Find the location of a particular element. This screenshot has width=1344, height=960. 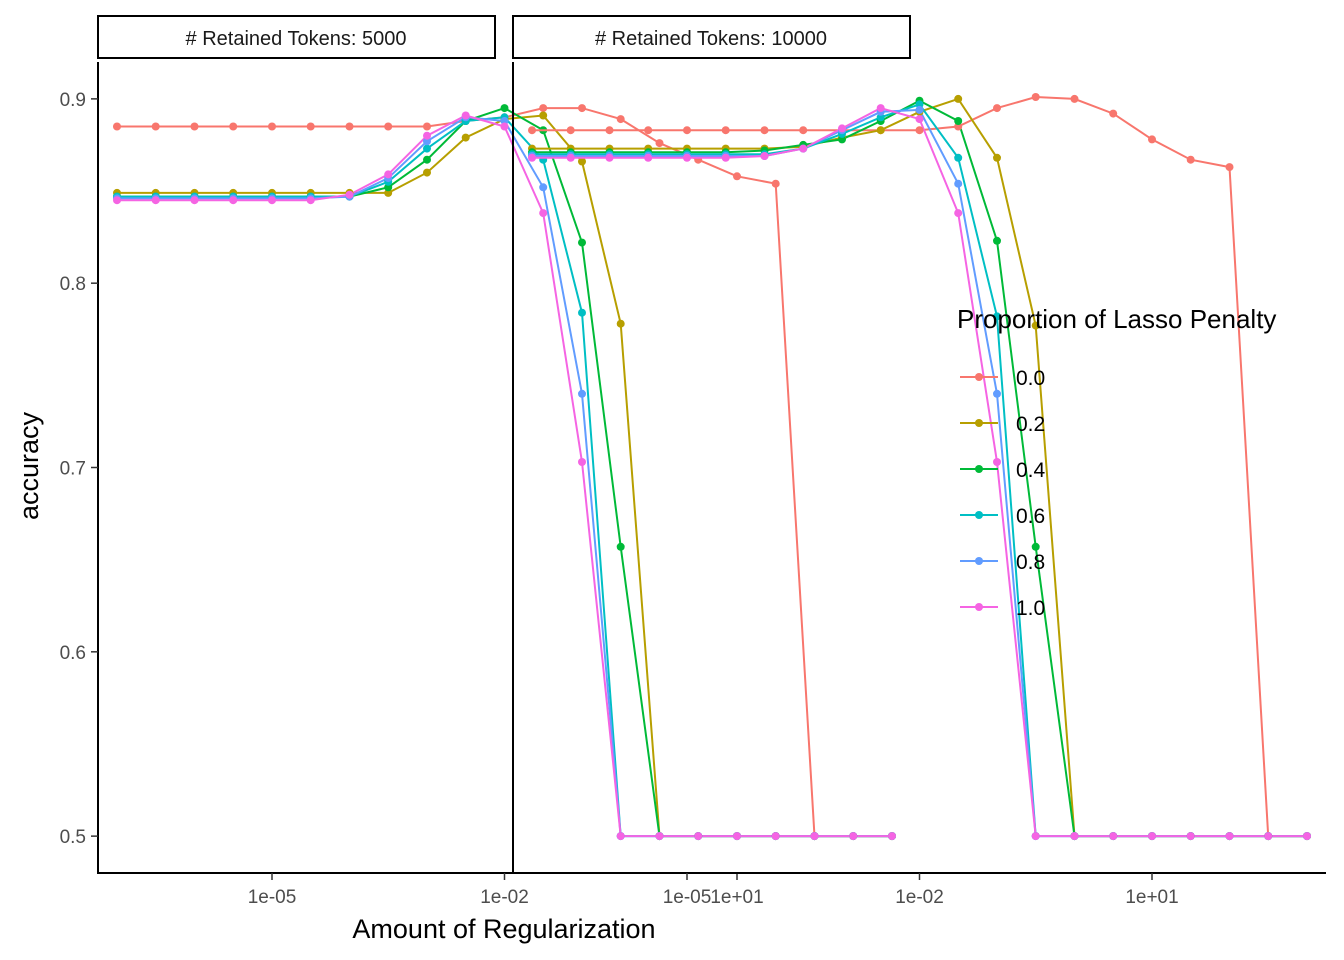

legend-label-0.6: 0.6 is located at coordinates (1030, 516).